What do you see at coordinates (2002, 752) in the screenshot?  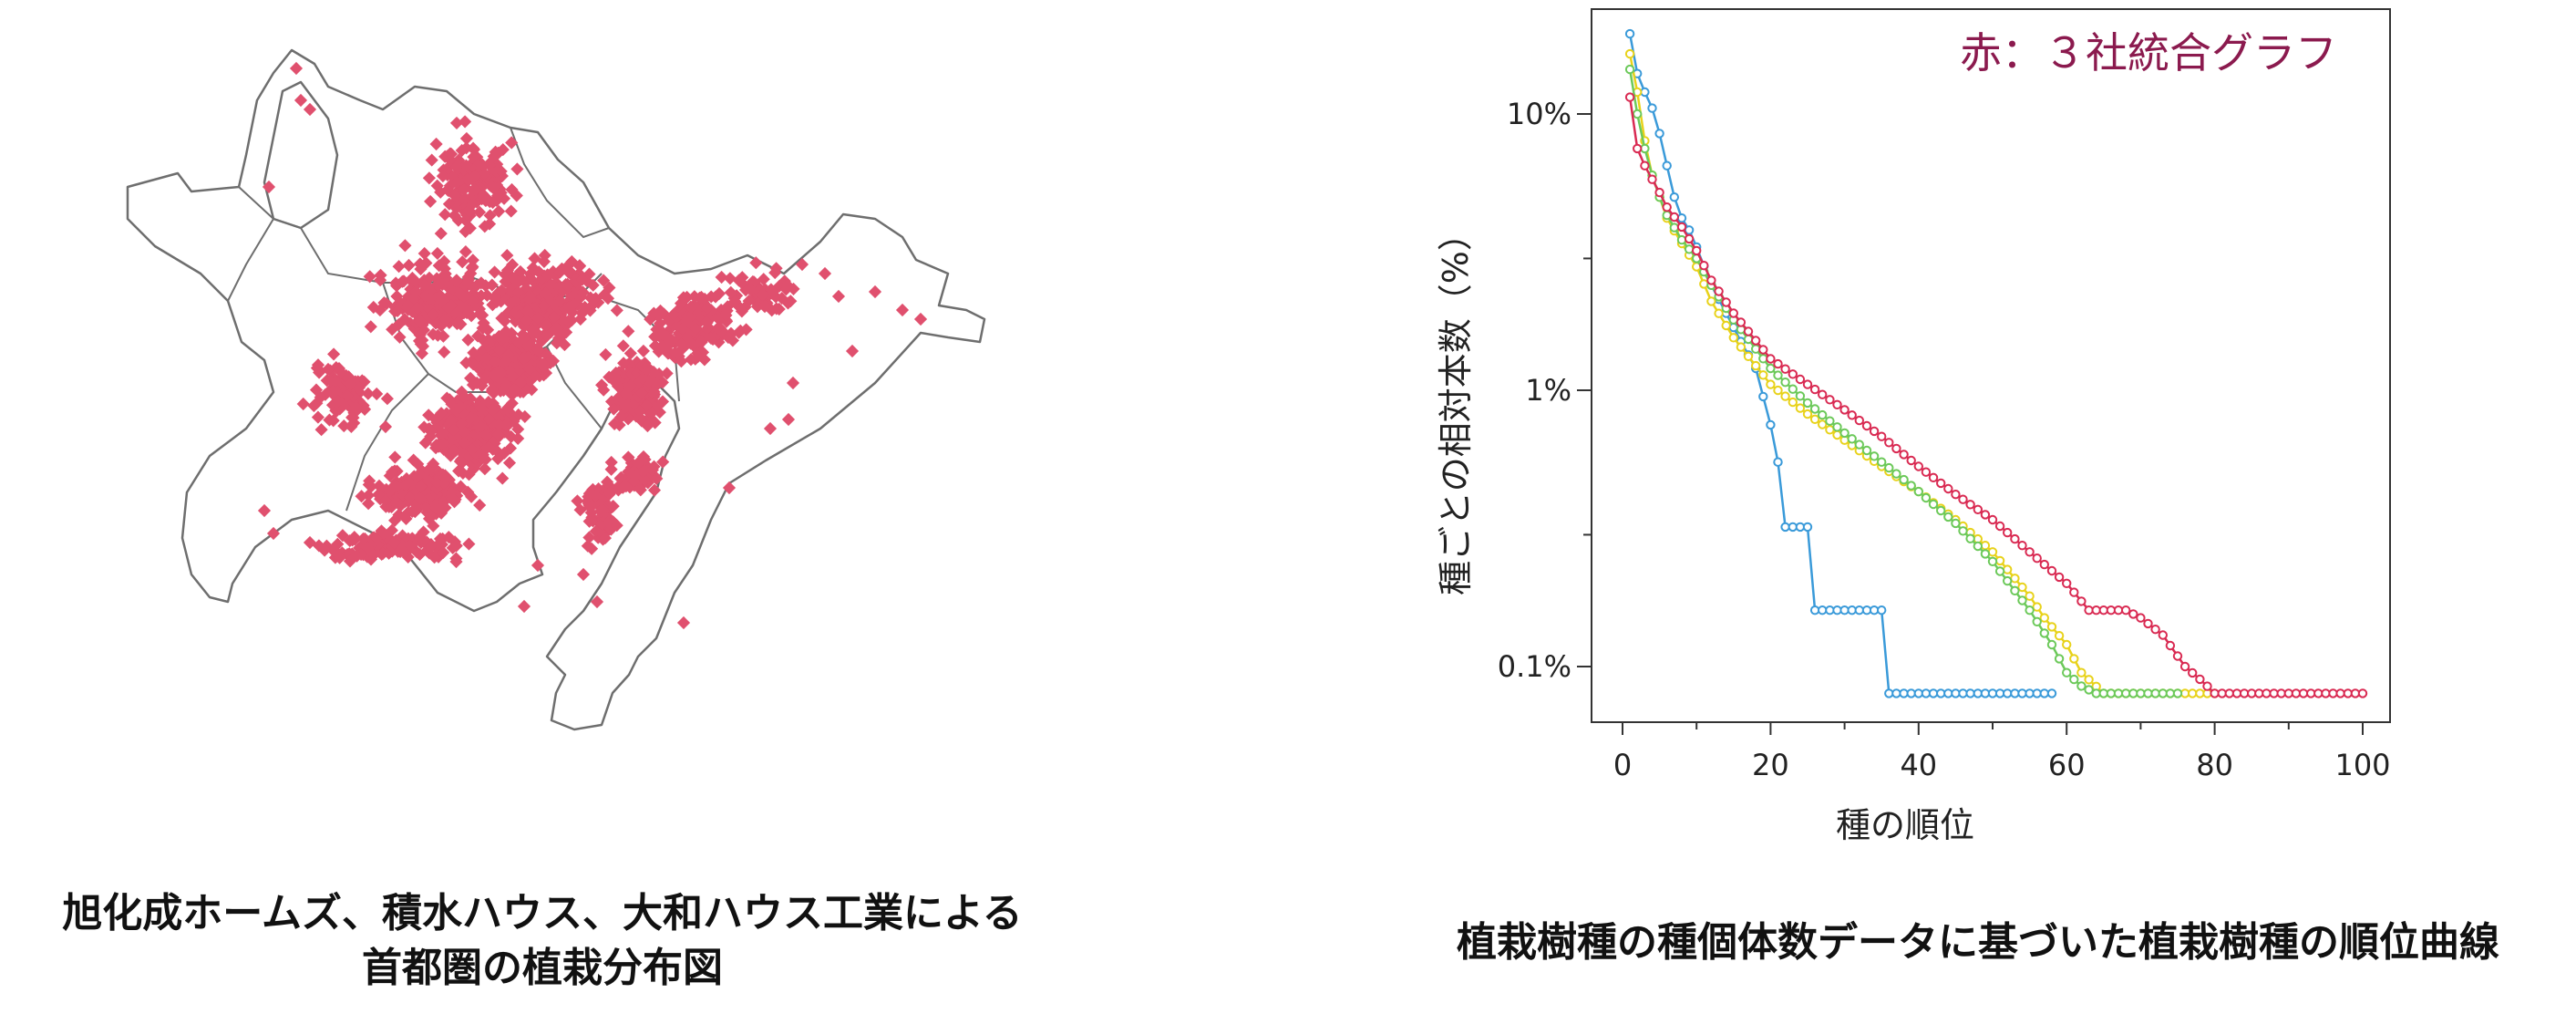 I see `x-axis-ticks: 0 20 40 60 80 100` at bounding box center [2002, 752].